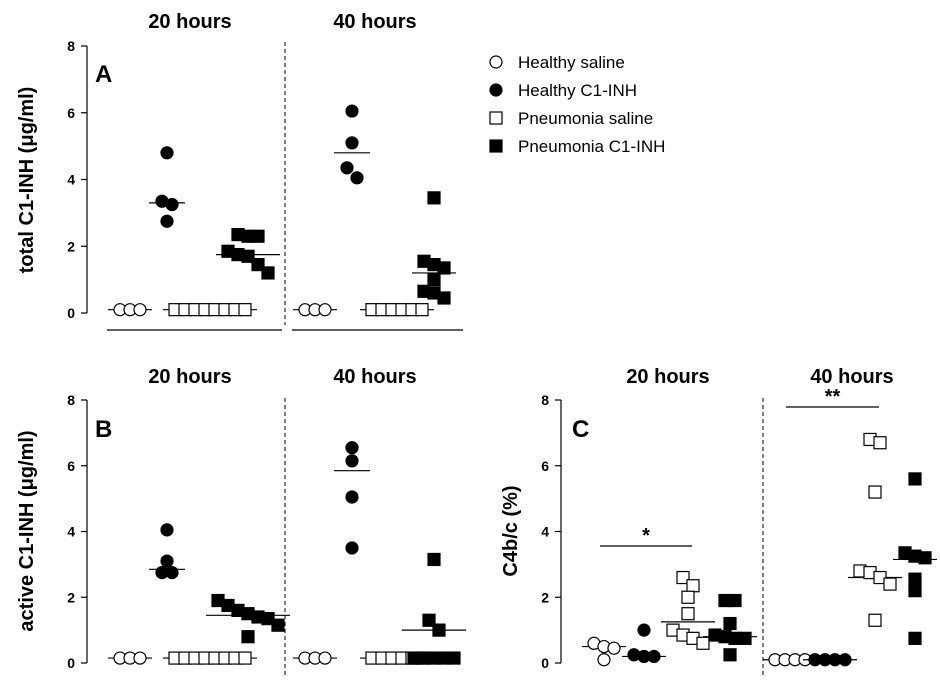 The image size is (940, 684). What do you see at coordinates (210, 310) in the screenshot?
I see `panel-a-20-hours-pneumonia-saline` at bounding box center [210, 310].